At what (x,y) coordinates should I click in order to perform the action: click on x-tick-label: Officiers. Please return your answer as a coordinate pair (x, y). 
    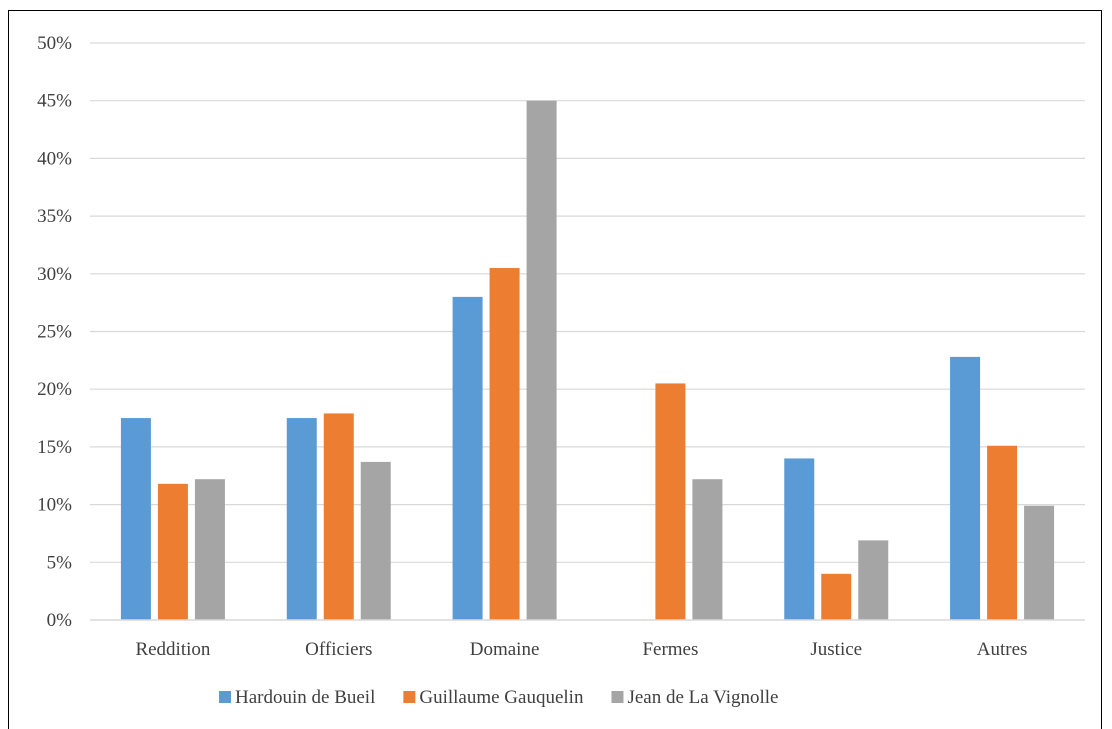
    Looking at the image, I should click on (338, 649).